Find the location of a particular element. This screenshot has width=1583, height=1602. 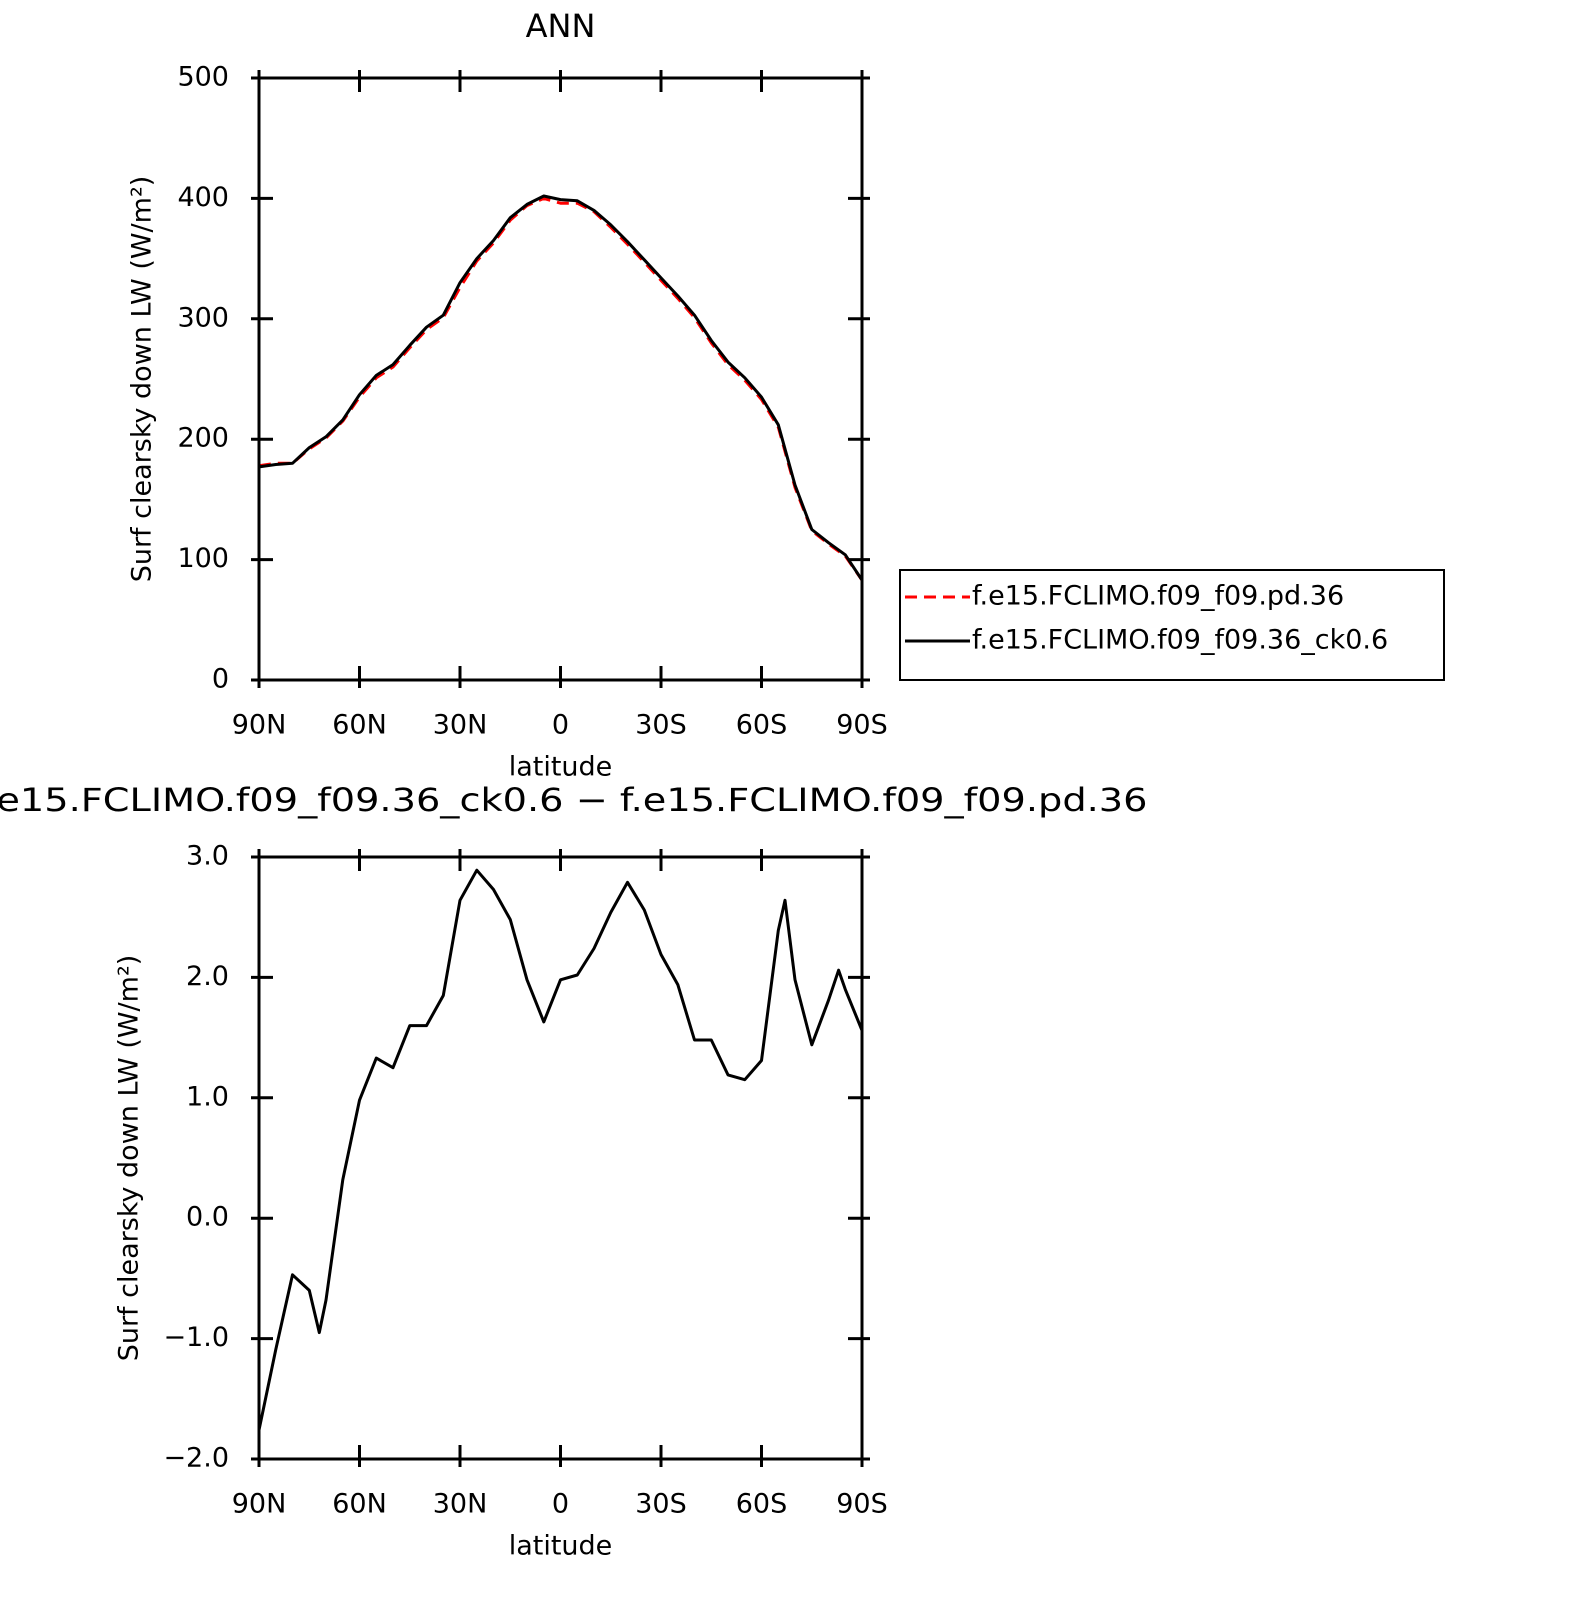

y-tick-label: 300 is located at coordinates (203, 317).